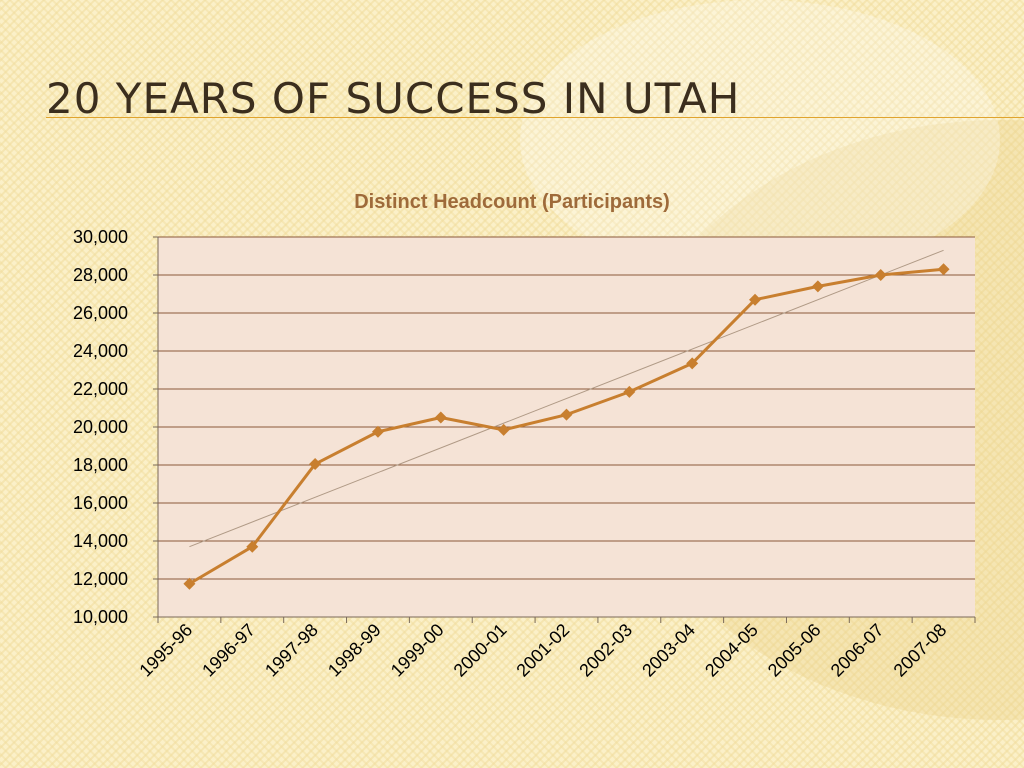 Image resolution: width=1024 pixels, height=768 pixels. Describe the element at coordinates (100, 237) in the screenshot. I see `y-tick-label: 30,000` at that location.